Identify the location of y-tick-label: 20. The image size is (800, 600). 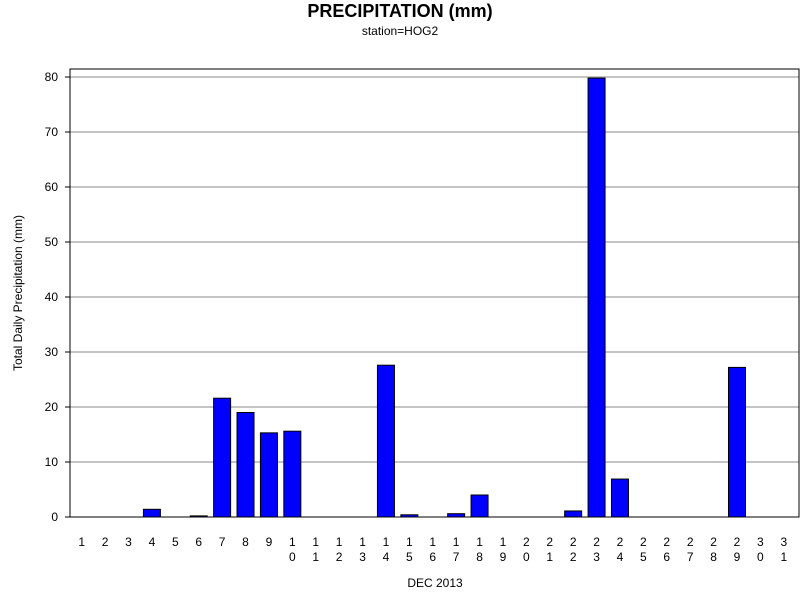
(52, 407).